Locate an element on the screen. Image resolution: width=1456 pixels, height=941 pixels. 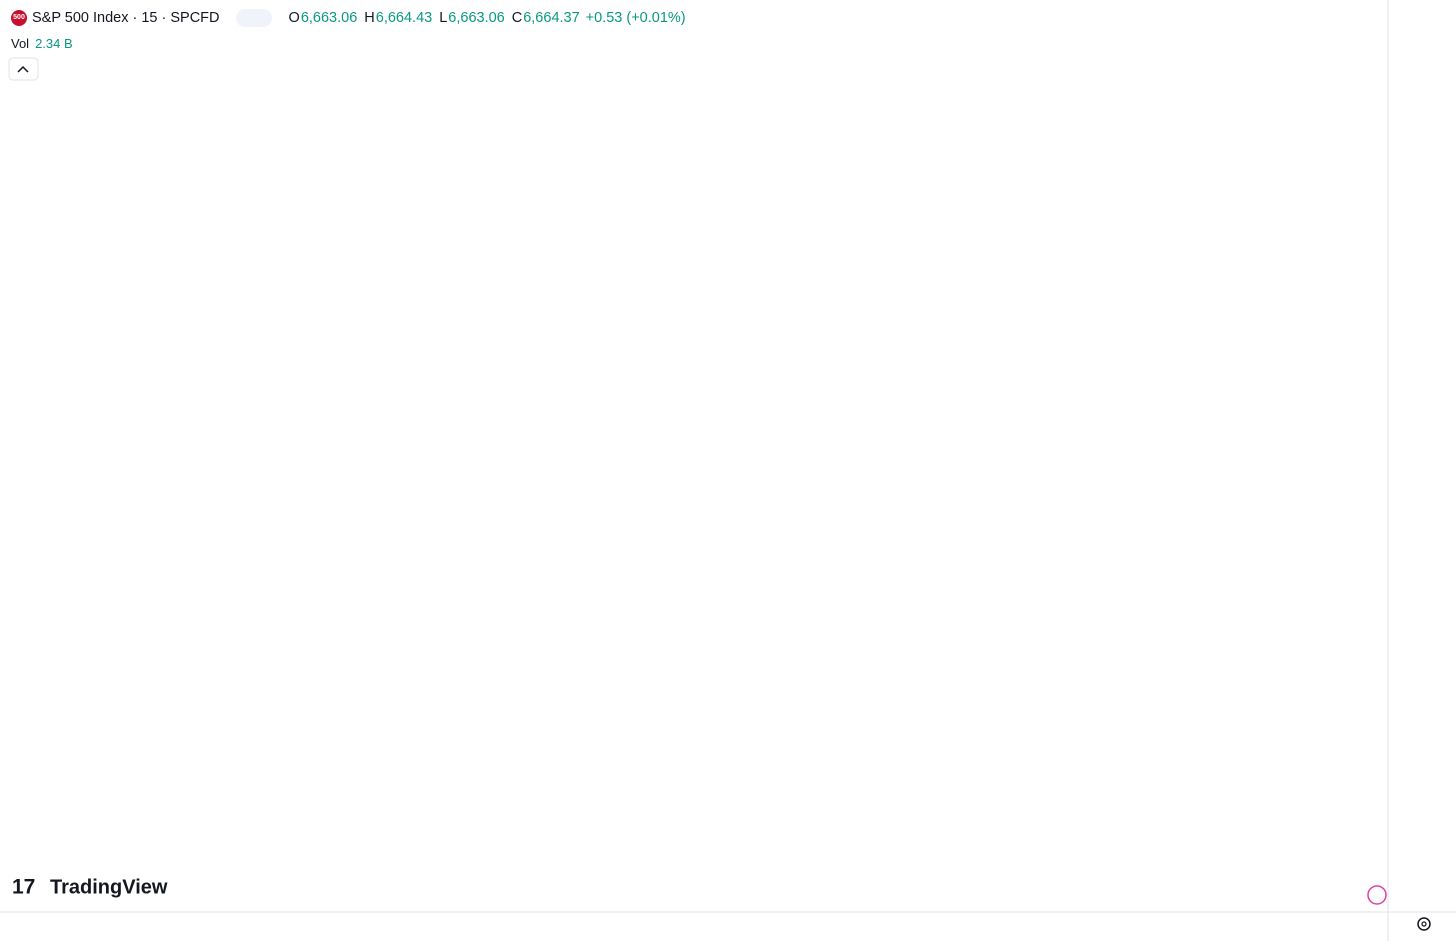
alert-icon is located at coordinates (1377, 895).